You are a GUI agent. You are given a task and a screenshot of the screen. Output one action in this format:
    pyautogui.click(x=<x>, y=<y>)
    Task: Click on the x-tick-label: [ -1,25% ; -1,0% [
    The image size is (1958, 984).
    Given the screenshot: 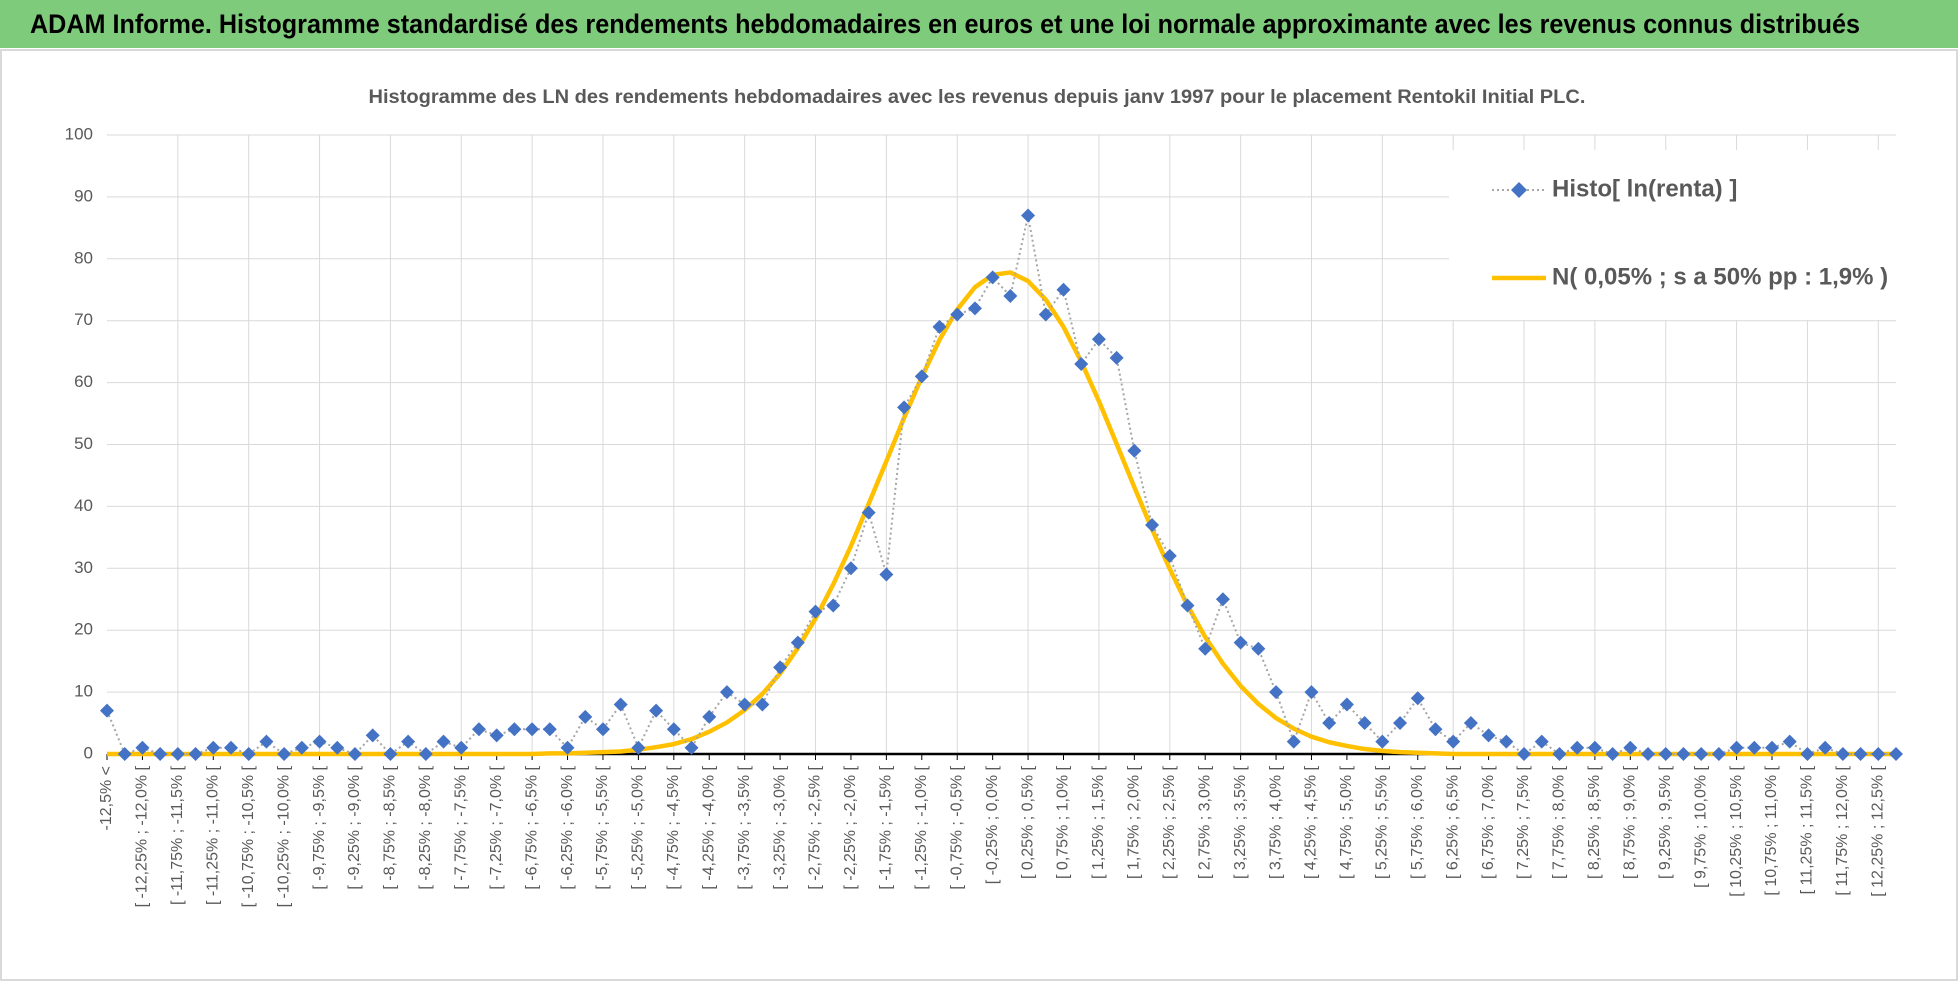 What is the action you would take?
    pyautogui.click(x=921, y=827)
    